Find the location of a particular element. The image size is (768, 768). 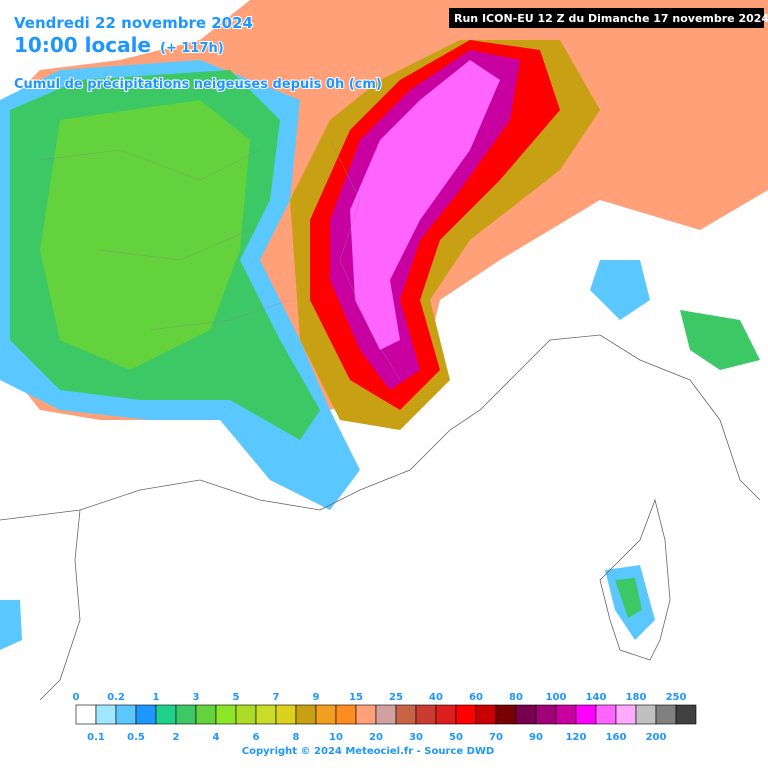

legend-label: 10 is located at coordinates (336, 737).